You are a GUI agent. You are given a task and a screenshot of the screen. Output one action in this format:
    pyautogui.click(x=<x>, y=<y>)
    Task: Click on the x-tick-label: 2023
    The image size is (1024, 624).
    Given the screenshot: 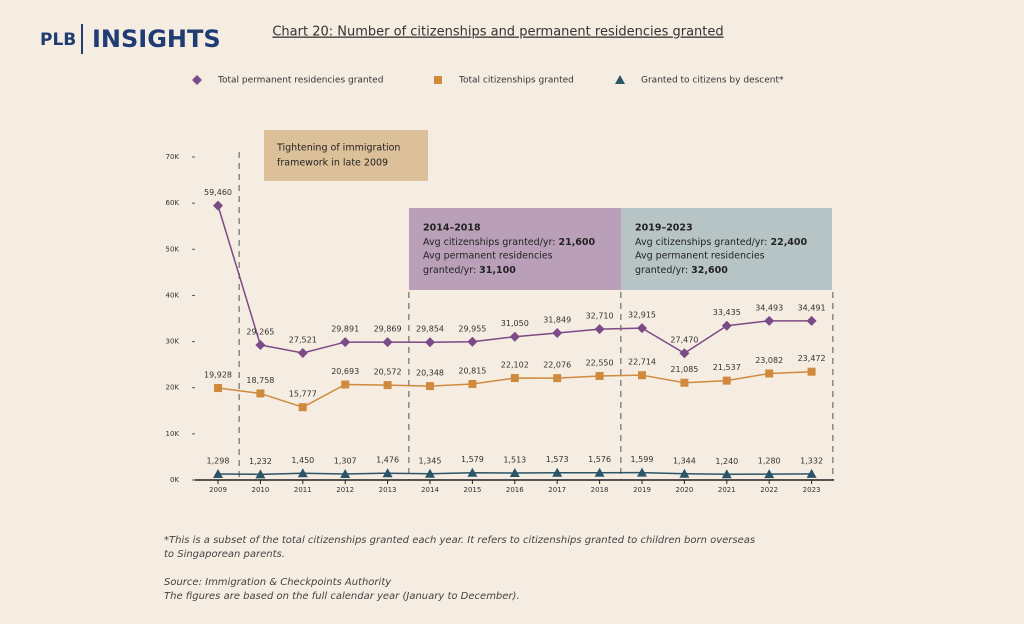 What is the action you would take?
    pyautogui.click(x=812, y=490)
    